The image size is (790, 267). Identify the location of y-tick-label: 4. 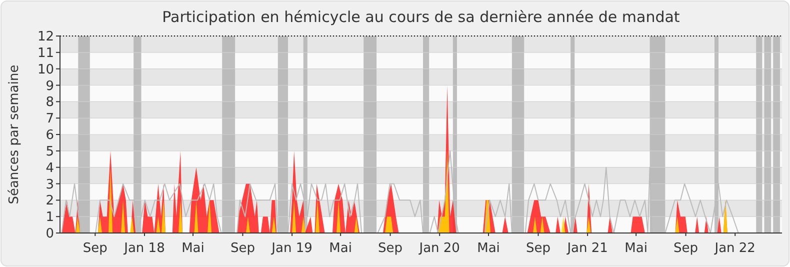
(50, 168).